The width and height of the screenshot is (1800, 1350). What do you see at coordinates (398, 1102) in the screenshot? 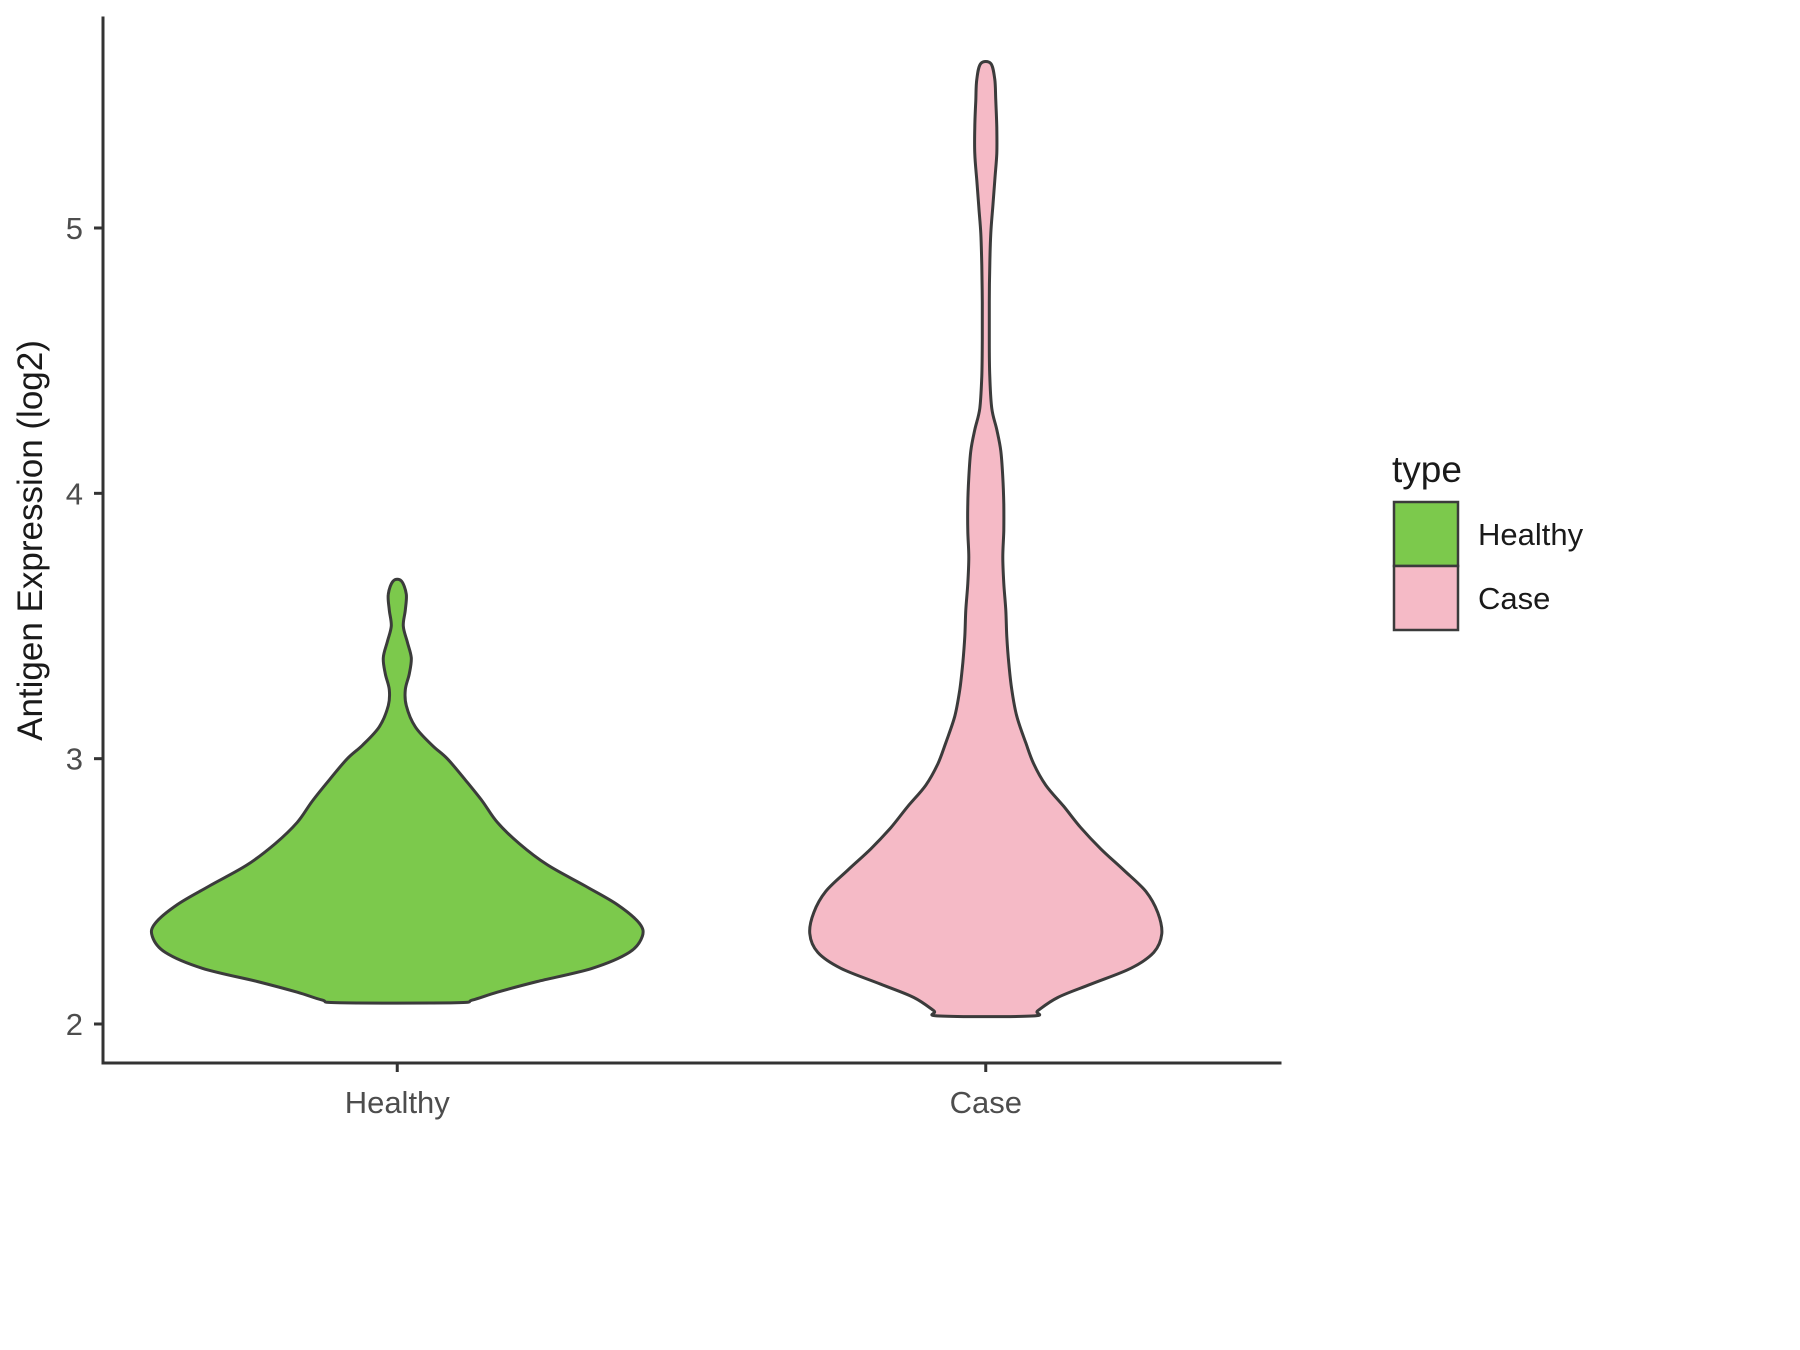
I see `x-tick-label-healthy: Healthy` at bounding box center [398, 1102].